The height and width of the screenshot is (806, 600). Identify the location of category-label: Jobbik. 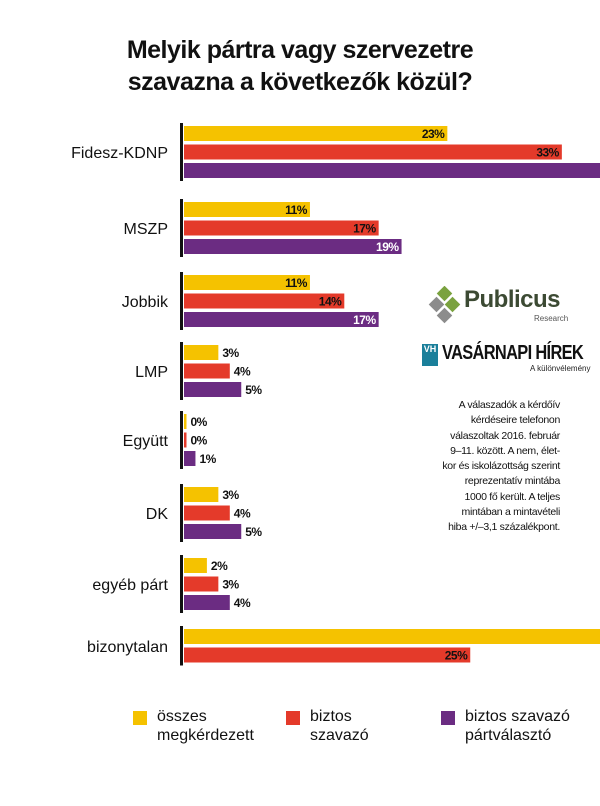
(145, 302).